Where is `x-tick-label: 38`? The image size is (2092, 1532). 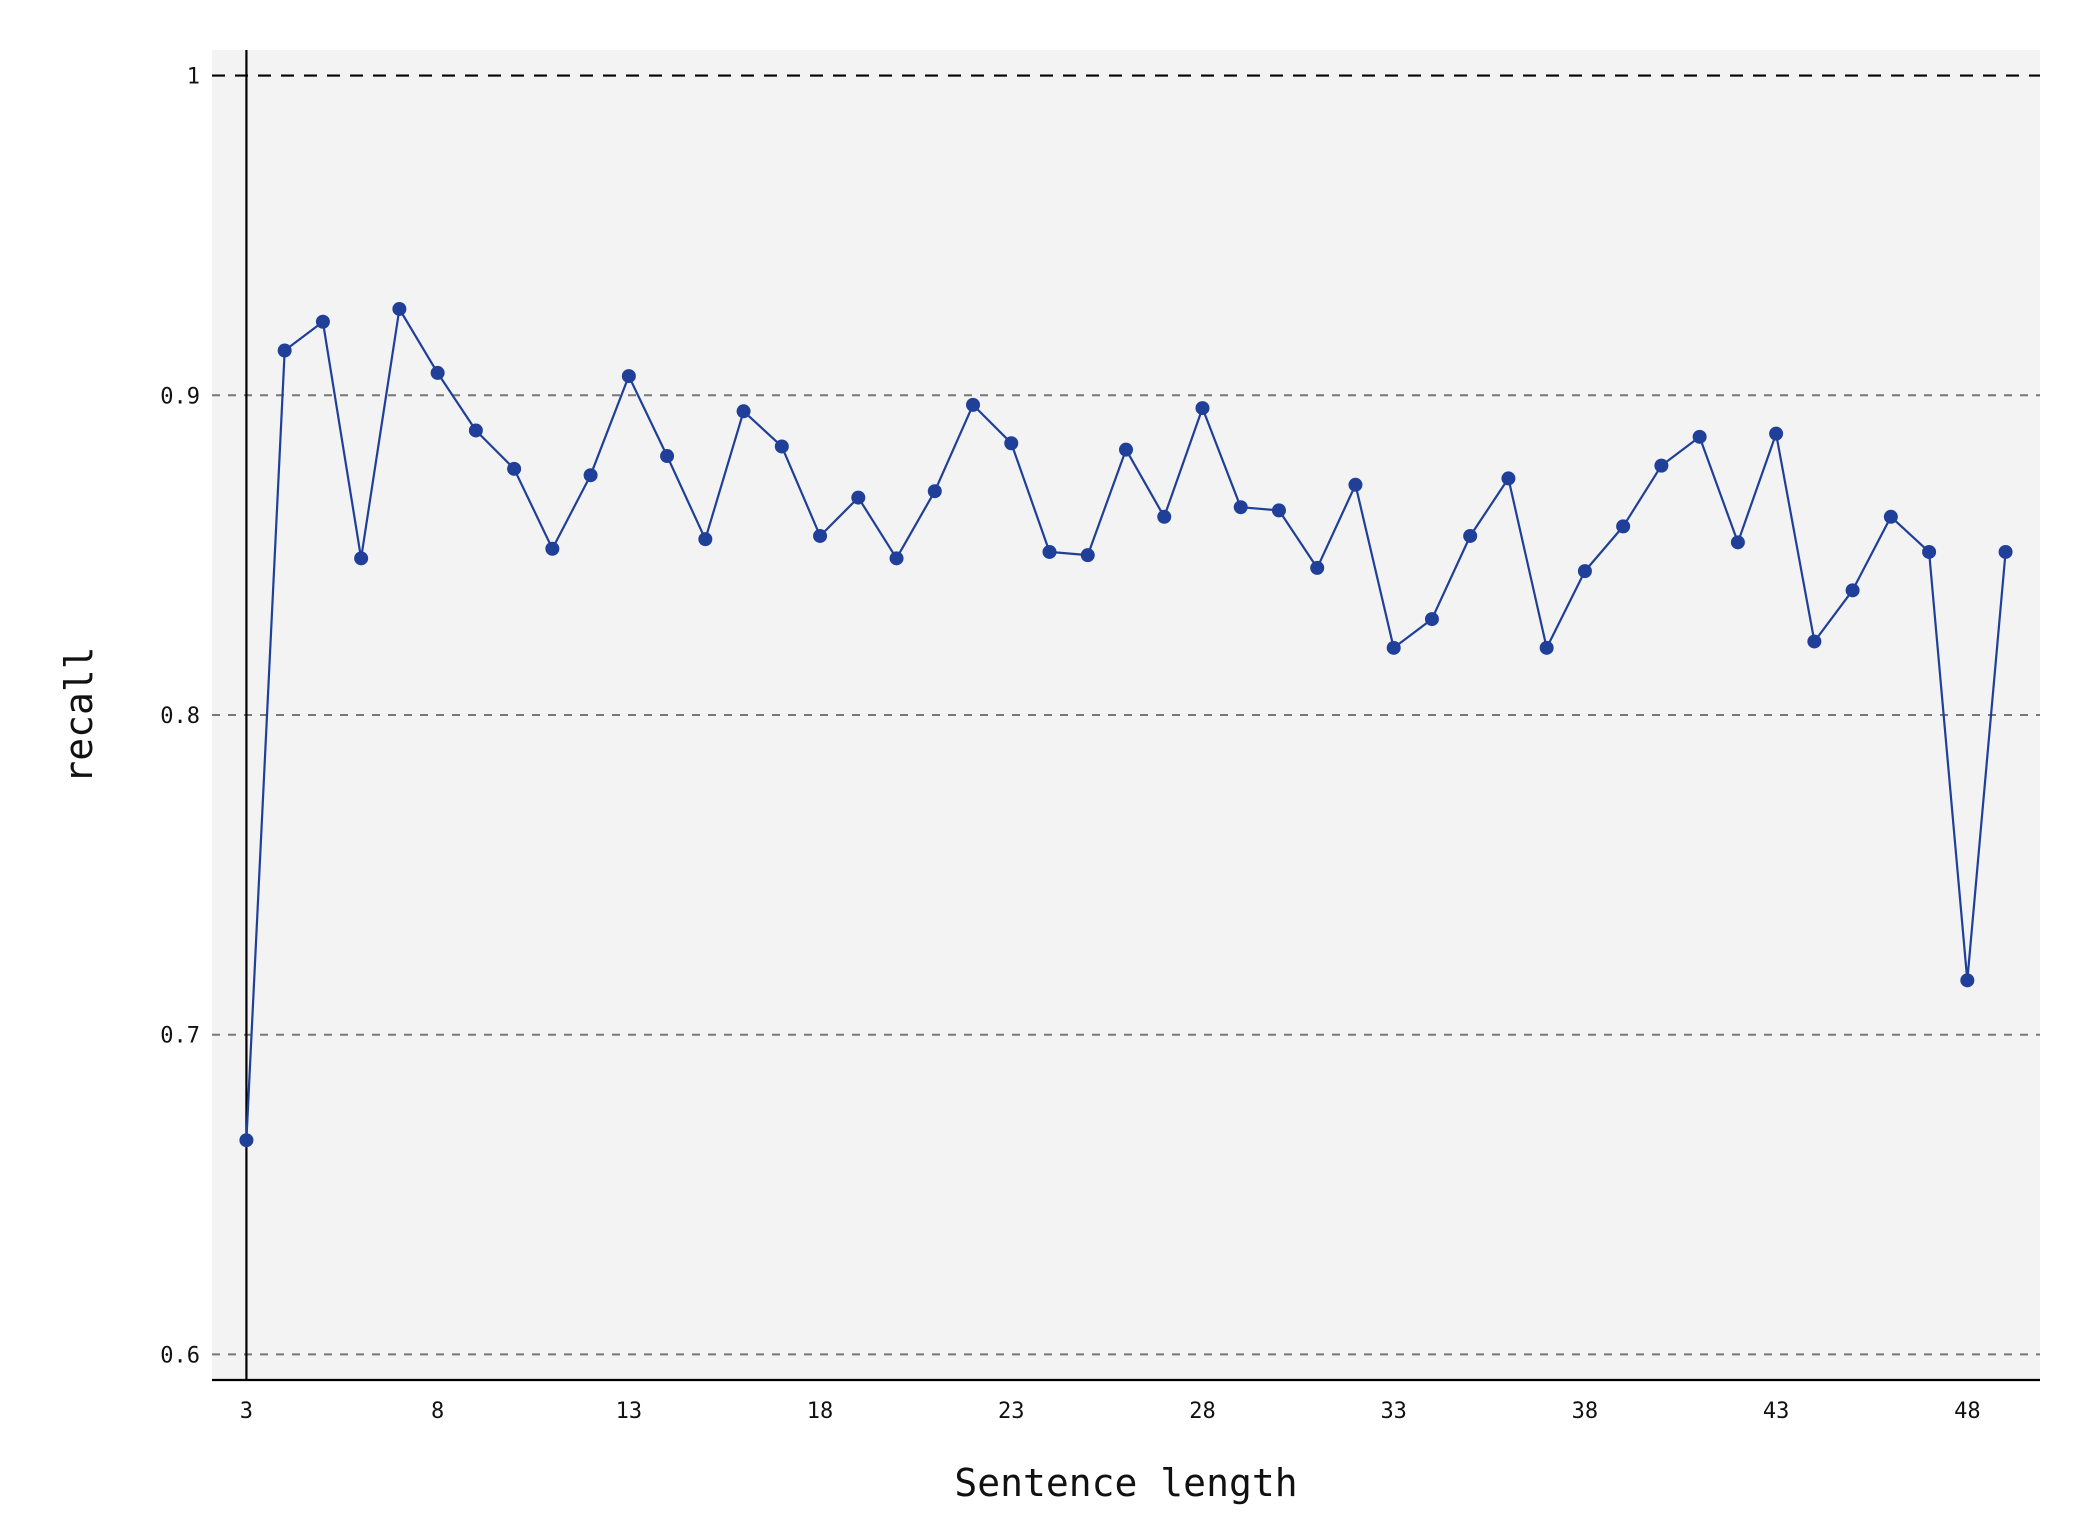 x-tick-label: 38 is located at coordinates (1585, 1411).